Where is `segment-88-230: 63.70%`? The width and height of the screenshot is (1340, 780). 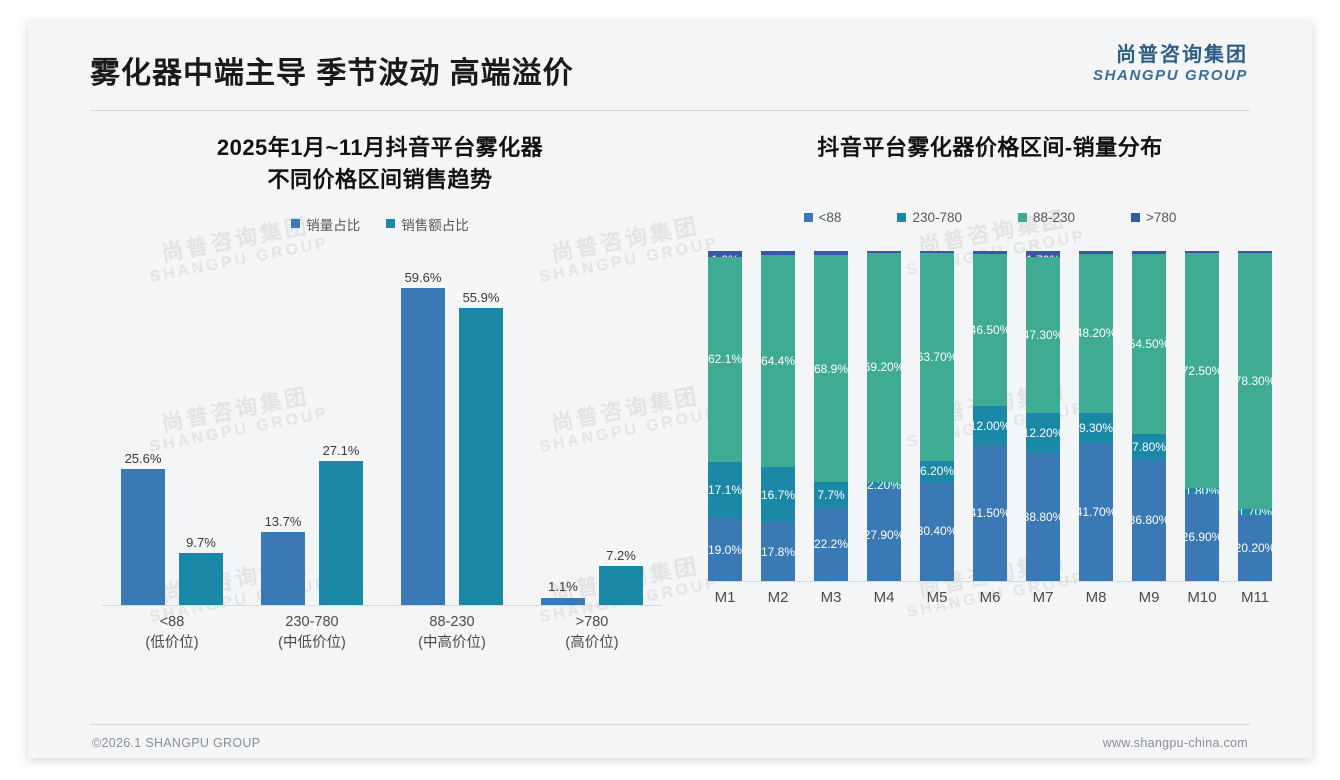 segment-88-230: 63.70% is located at coordinates (937, 357).